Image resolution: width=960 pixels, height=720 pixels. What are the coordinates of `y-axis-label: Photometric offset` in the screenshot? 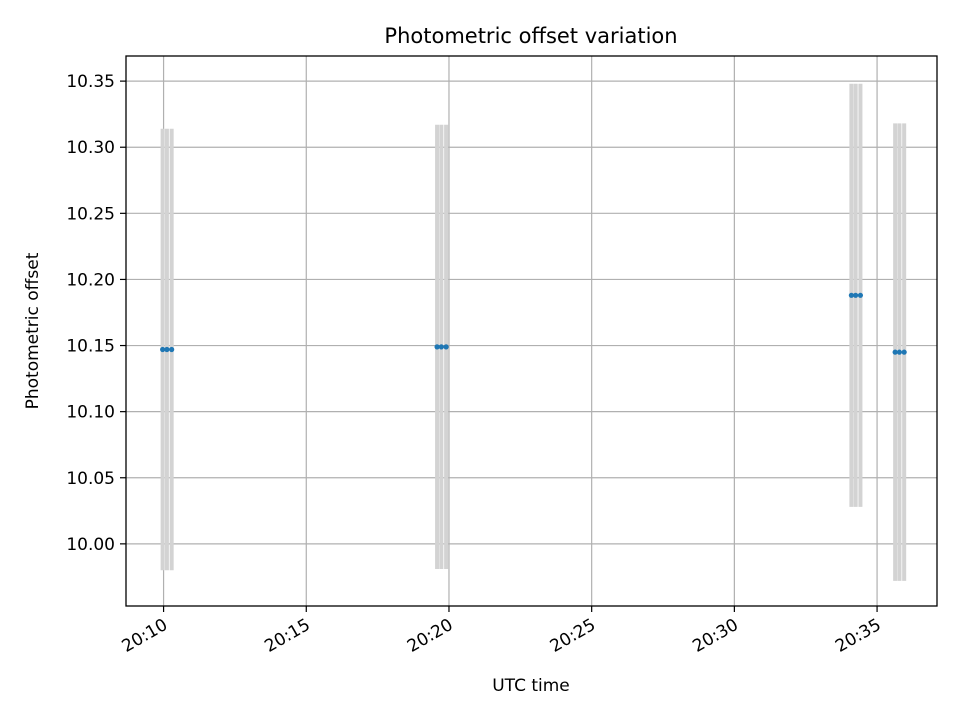 It's located at (33, 330).